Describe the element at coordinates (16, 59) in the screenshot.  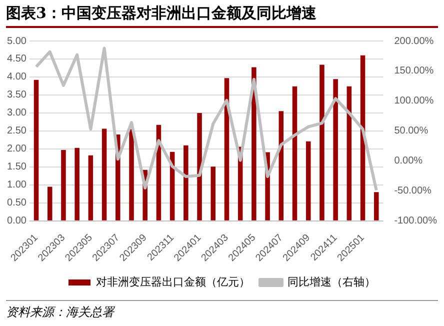
I see `y-tick-label: 4.50` at that location.